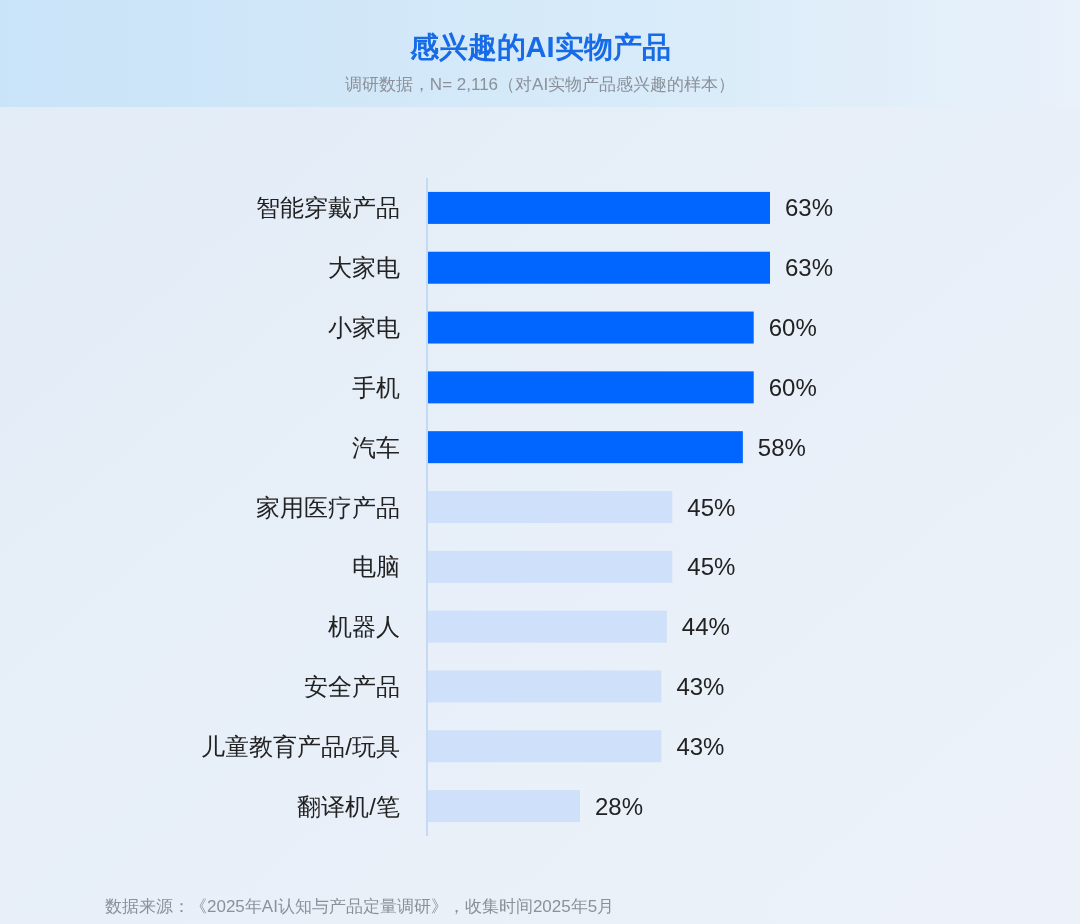 The width and height of the screenshot is (1080, 924). Describe the element at coordinates (376, 567) in the screenshot. I see `y-tick-label: 电脑` at that location.